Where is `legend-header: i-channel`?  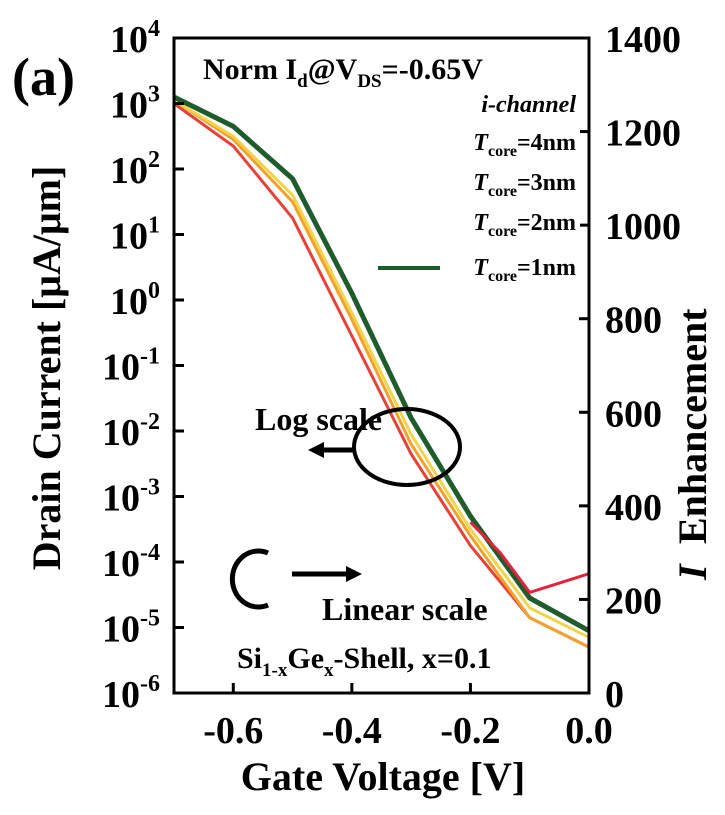
legend-header: i-channel is located at coordinates (528, 105).